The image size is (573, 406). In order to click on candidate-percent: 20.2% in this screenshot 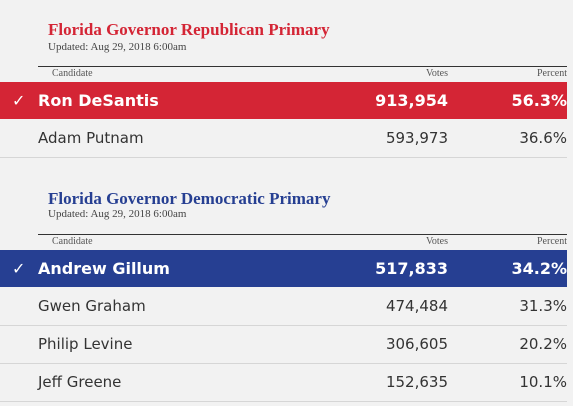, I will do `click(543, 344)`.